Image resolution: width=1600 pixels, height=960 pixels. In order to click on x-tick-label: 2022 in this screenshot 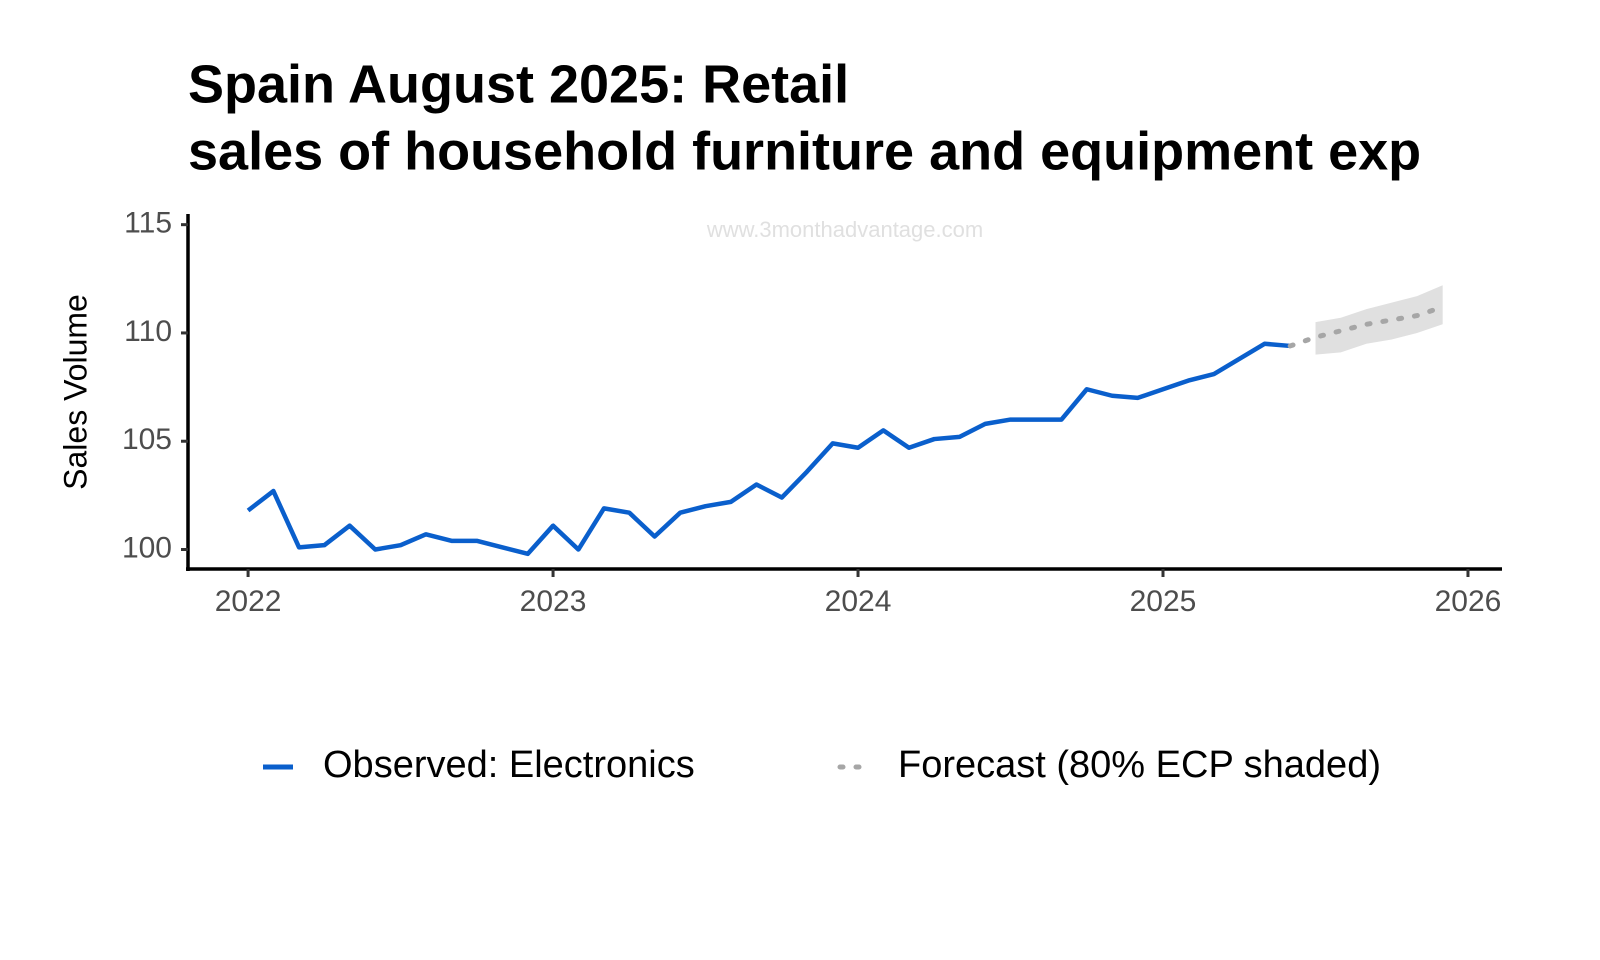, I will do `click(248, 601)`.